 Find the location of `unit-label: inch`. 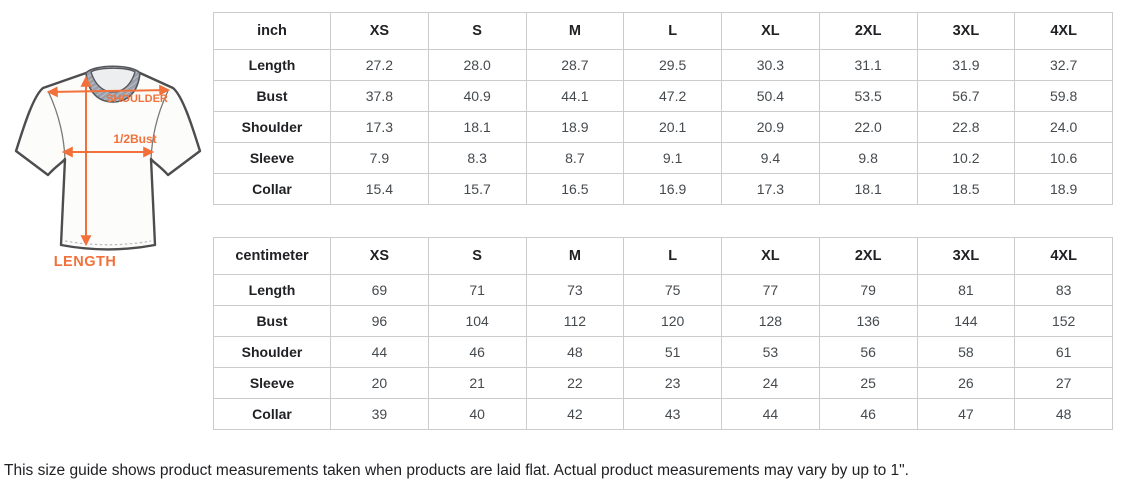

unit-label: inch is located at coordinates (272, 31).